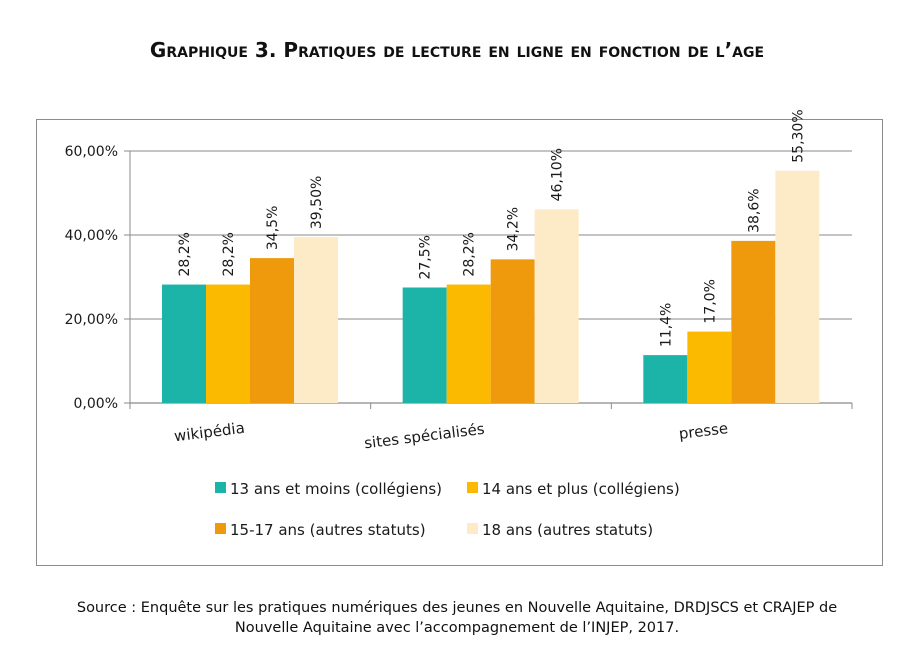 Image resolution: width=914 pixels, height=648 pixels. What do you see at coordinates (514, 229) in the screenshot?
I see `data-label: 34,2%` at bounding box center [514, 229].